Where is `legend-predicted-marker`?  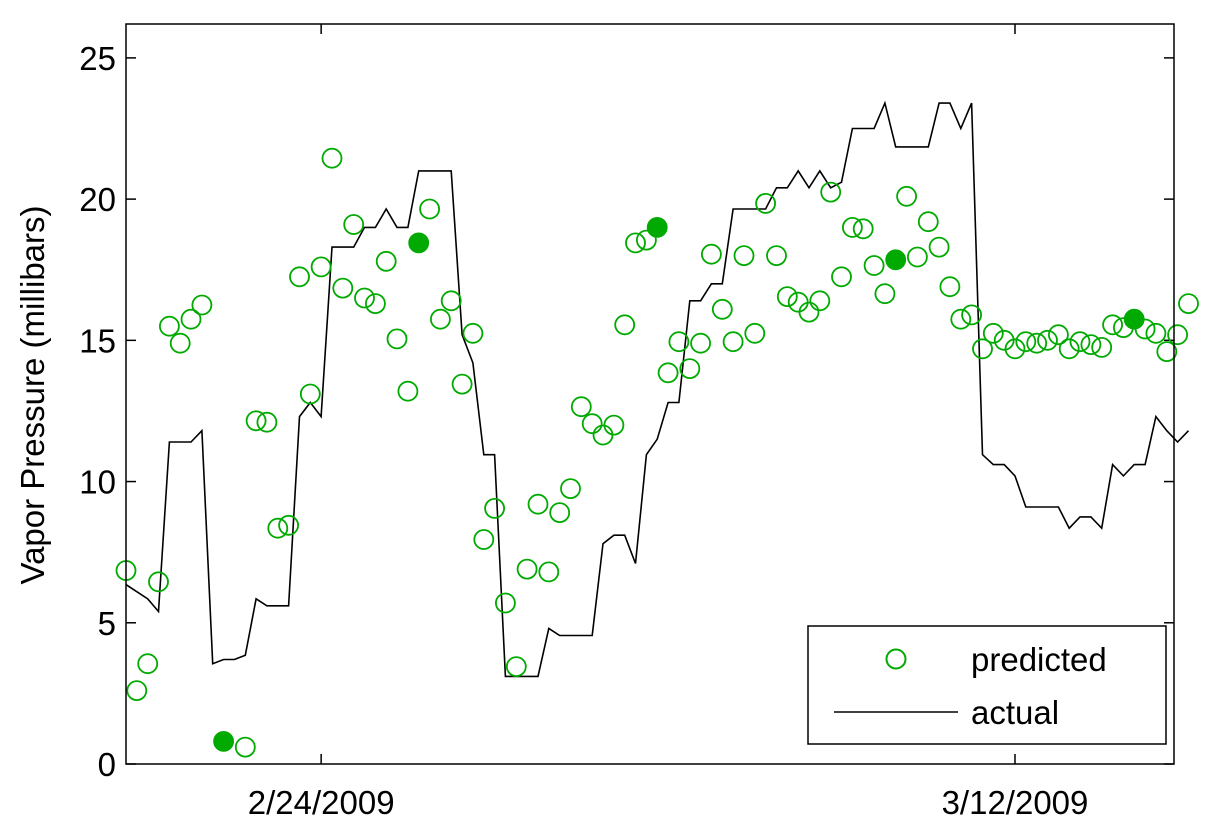
legend-predicted-marker is located at coordinates (896, 659).